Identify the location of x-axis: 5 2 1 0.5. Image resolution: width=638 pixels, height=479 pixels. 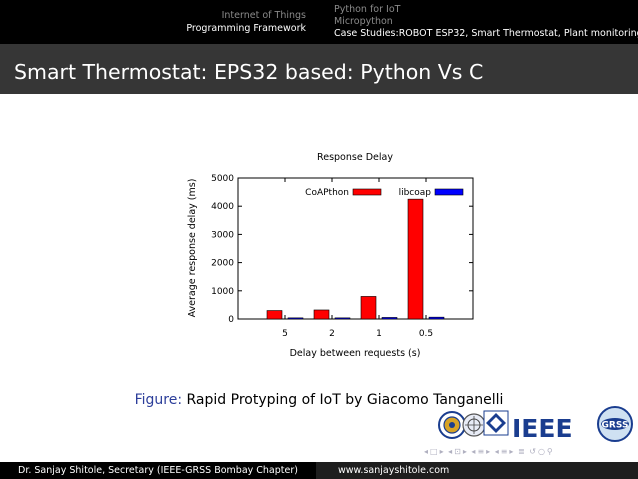
(357, 258).